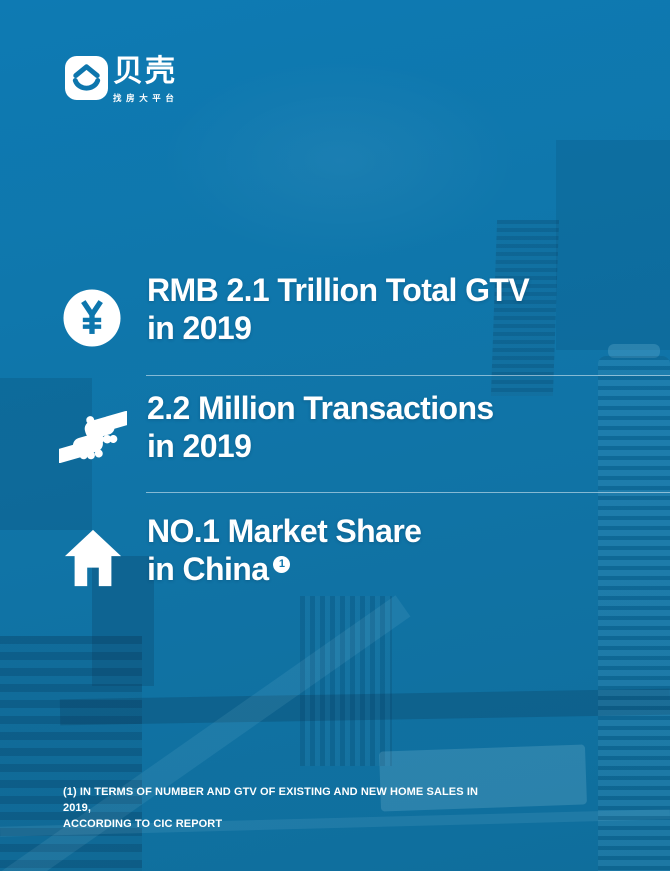 The height and width of the screenshot is (871, 670). Describe the element at coordinates (320, 427) in the screenshot. I see `stat-row-transactions: 2.2 Million Transactions in 2019` at that location.